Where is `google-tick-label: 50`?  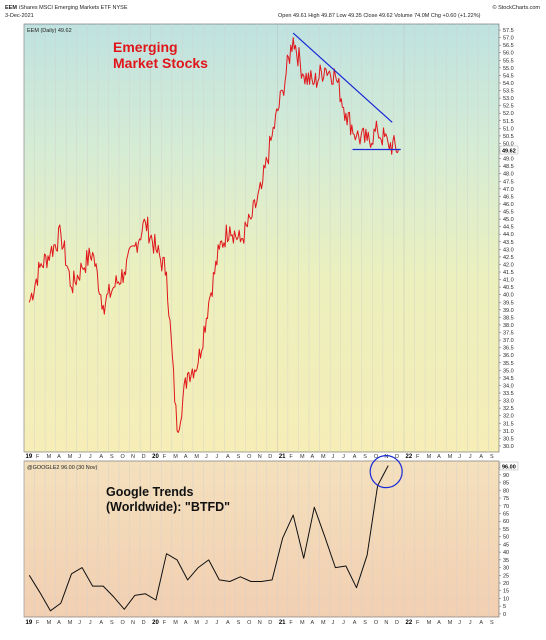
google-tick-label: 50 is located at coordinates (506, 538).